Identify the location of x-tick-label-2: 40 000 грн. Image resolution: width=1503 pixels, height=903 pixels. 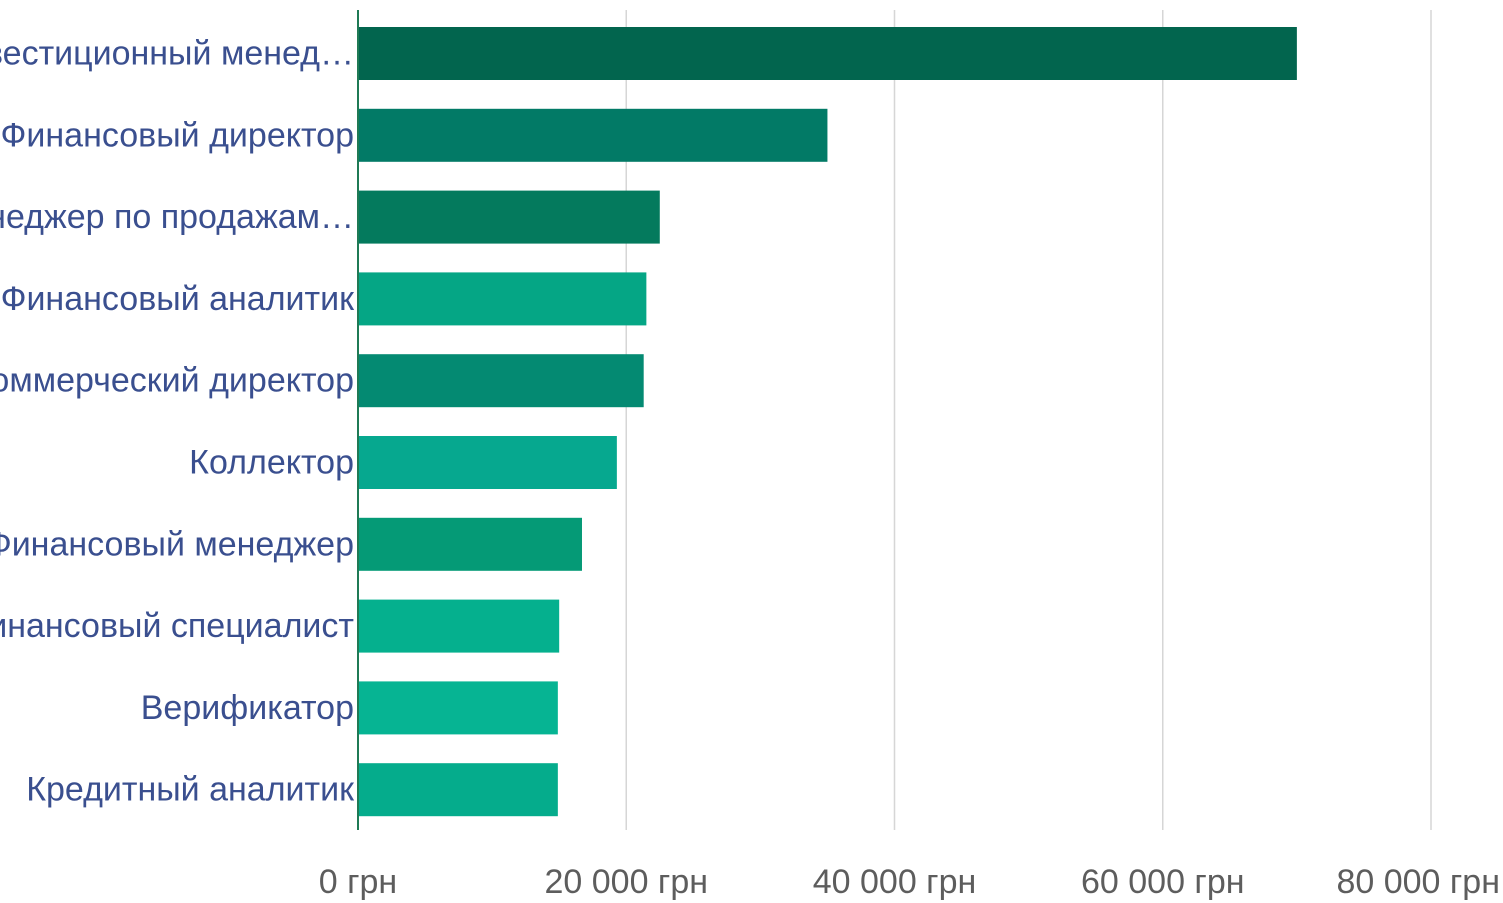
(895, 882).